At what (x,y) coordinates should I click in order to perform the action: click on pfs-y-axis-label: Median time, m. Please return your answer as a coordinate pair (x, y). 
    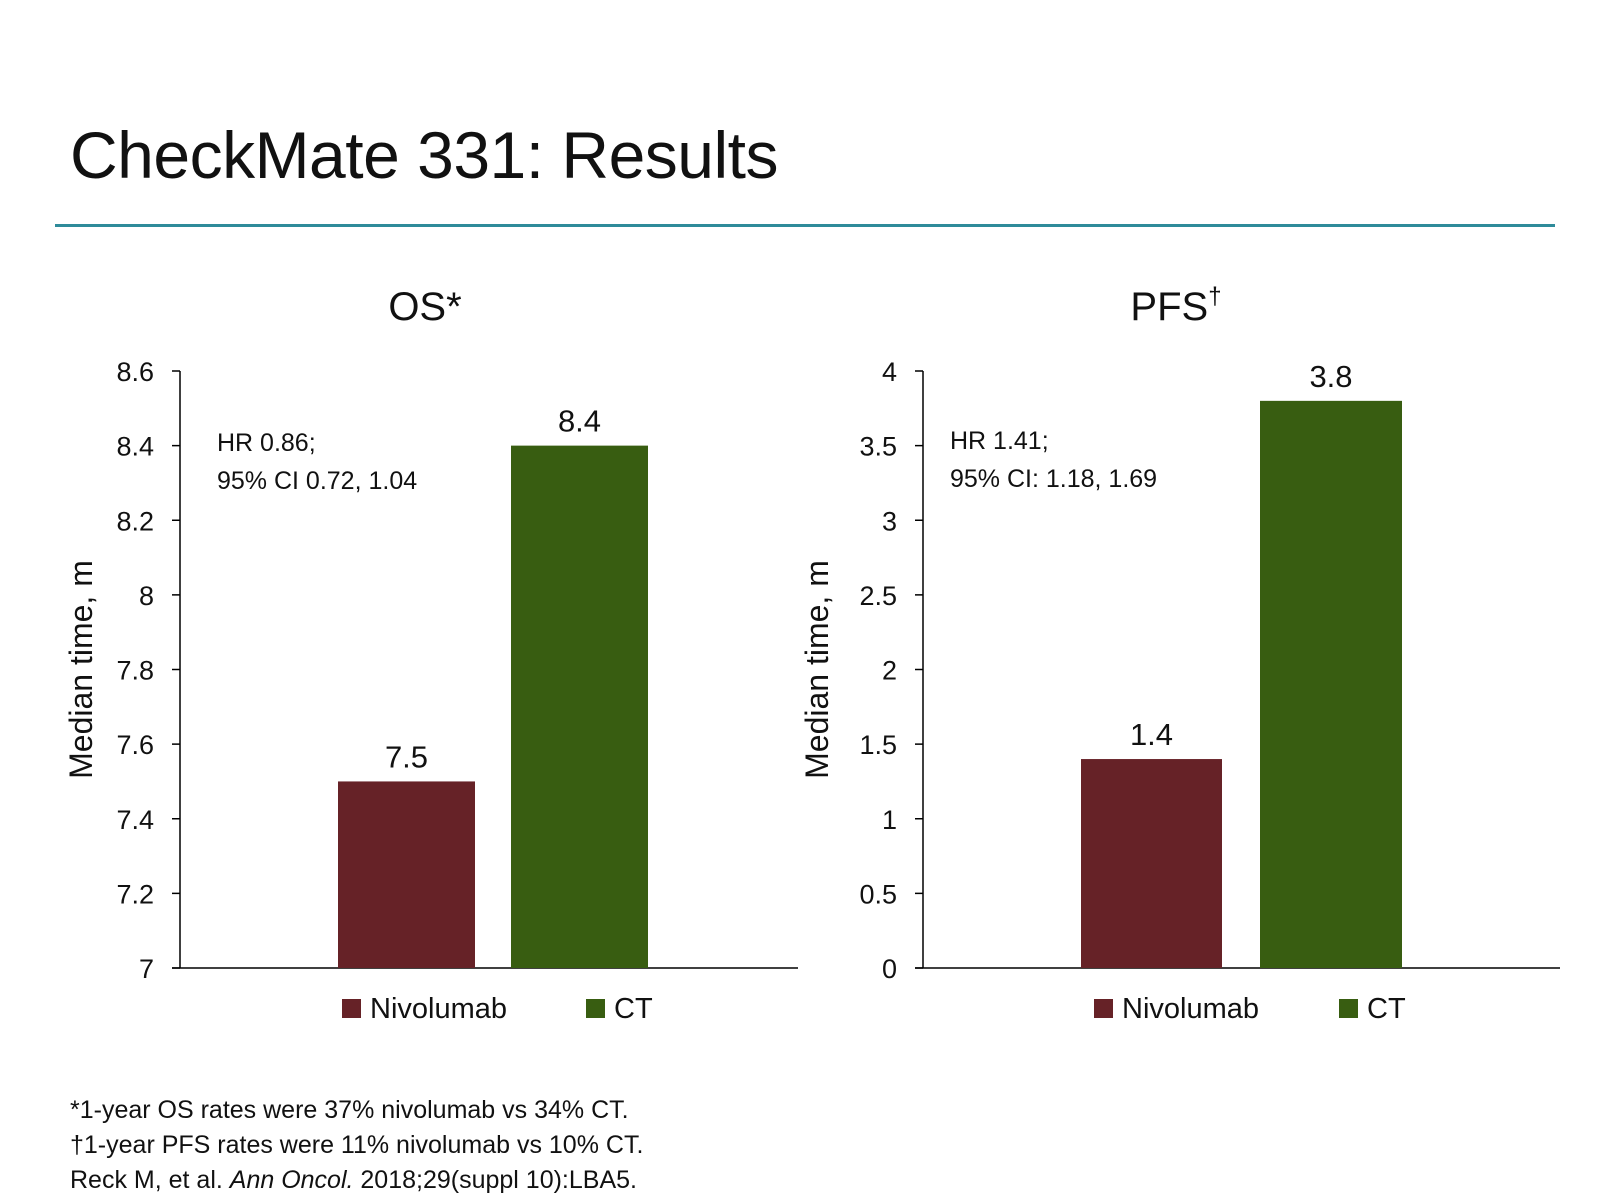
    Looking at the image, I should click on (817, 669).